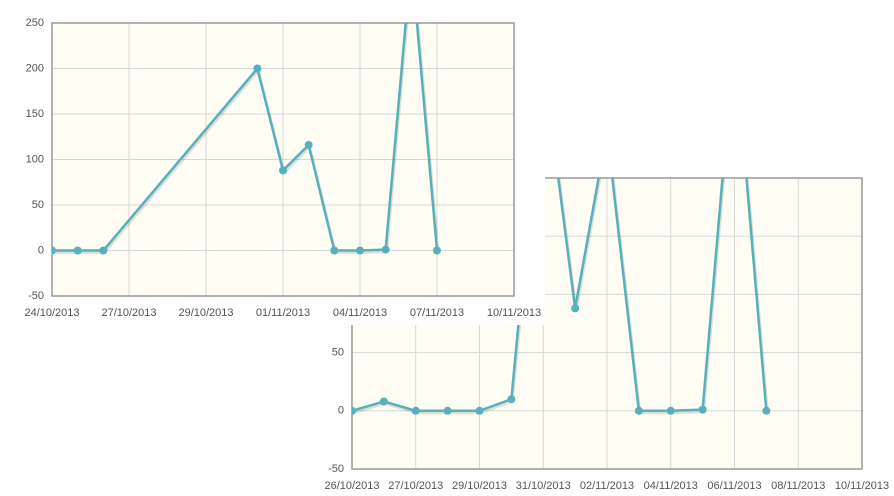  What do you see at coordinates (283, 313) in the screenshot?
I see `x-tick-label: 01/11/2013` at bounding box center [283, 313].